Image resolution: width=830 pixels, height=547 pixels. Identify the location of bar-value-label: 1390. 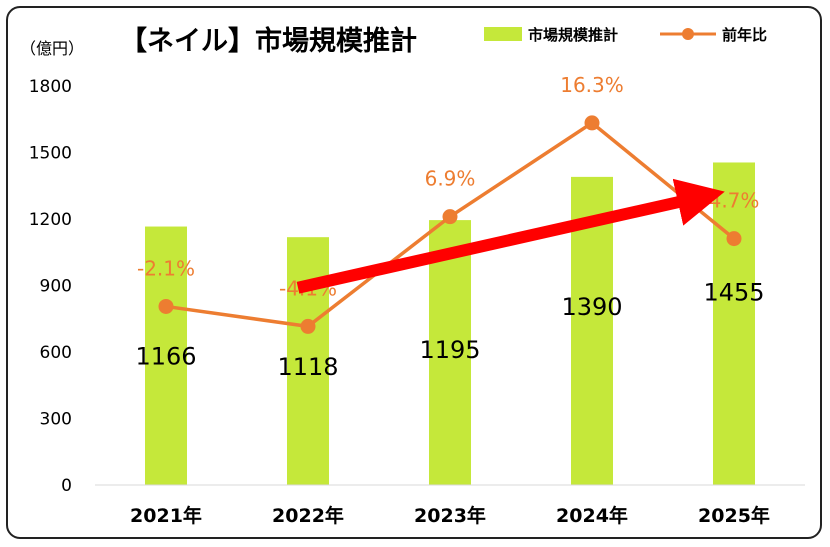
(591, 307).